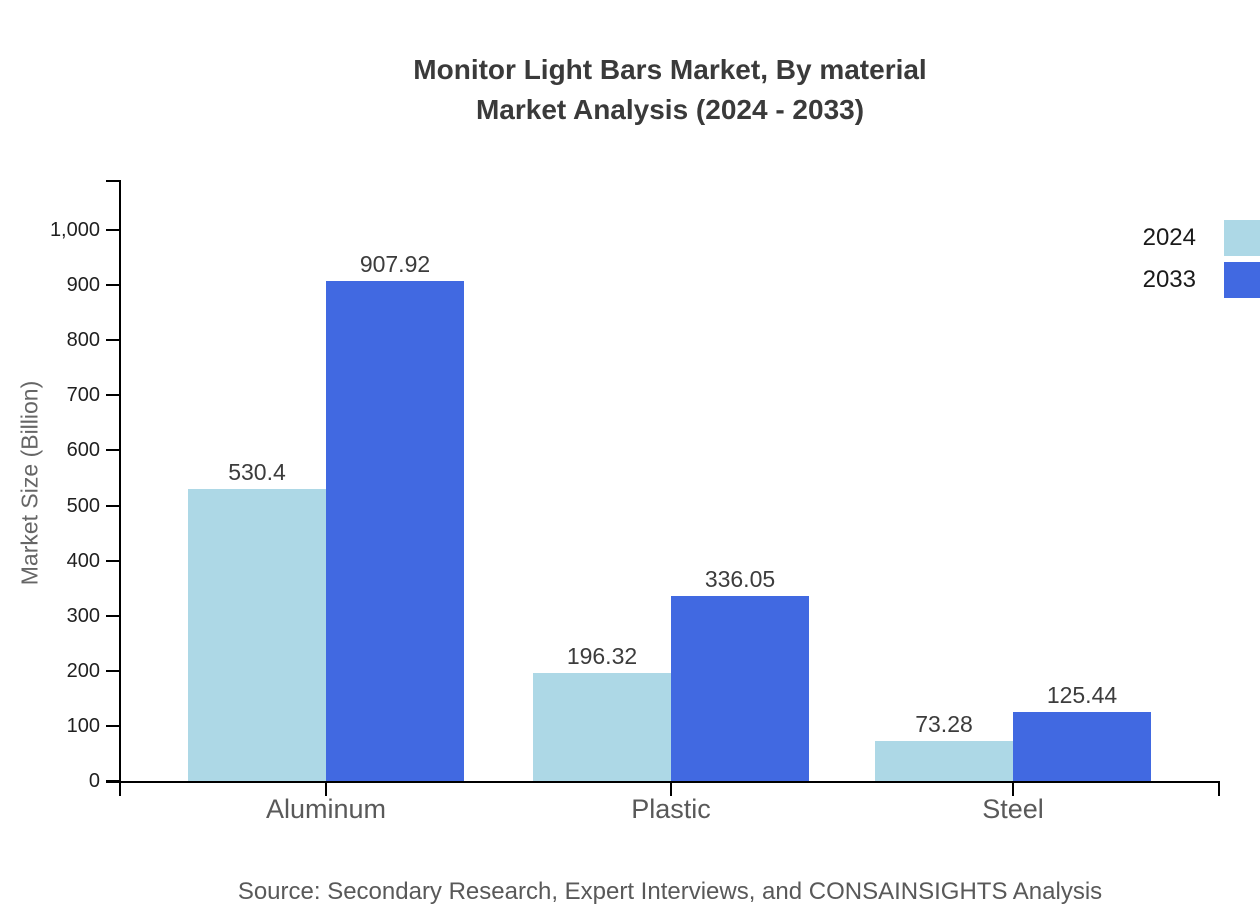 The image size is (1260, 920). What do you see at coordinates (326, 809) in the screenshot?
I see `category-label-aluminum: Aluminum` at bounding box center [326, 809].